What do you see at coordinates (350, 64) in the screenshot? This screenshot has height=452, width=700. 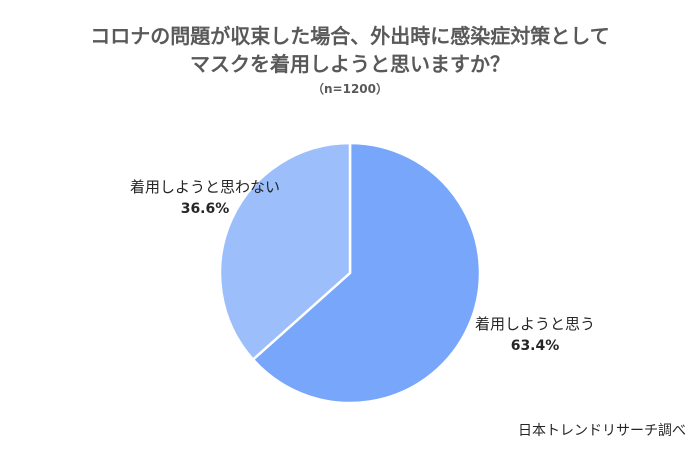 I see `chart-title-line-2: マスクを着用しようと思いますか？` at bounding box center [350, 64].